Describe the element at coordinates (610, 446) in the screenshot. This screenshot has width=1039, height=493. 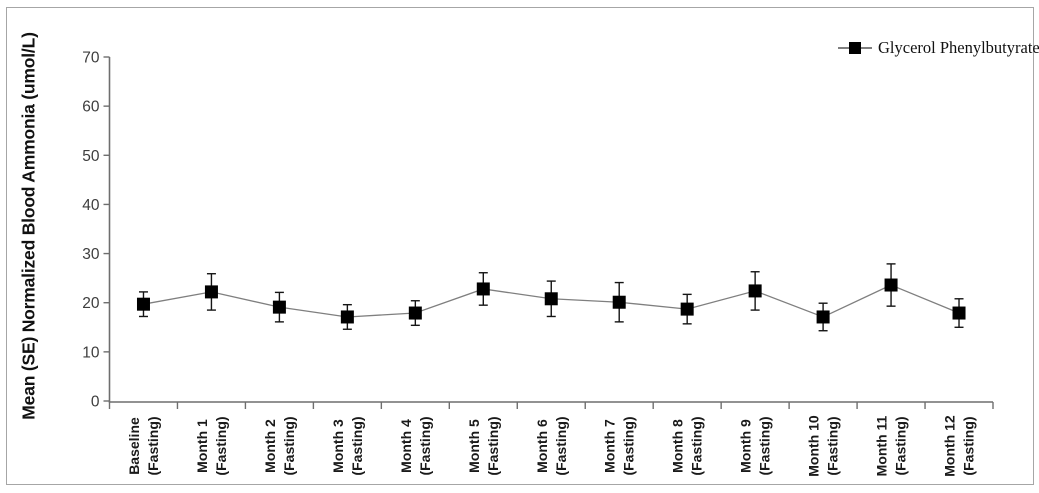
I see `x-category-label-line1: Month 7` at that location.